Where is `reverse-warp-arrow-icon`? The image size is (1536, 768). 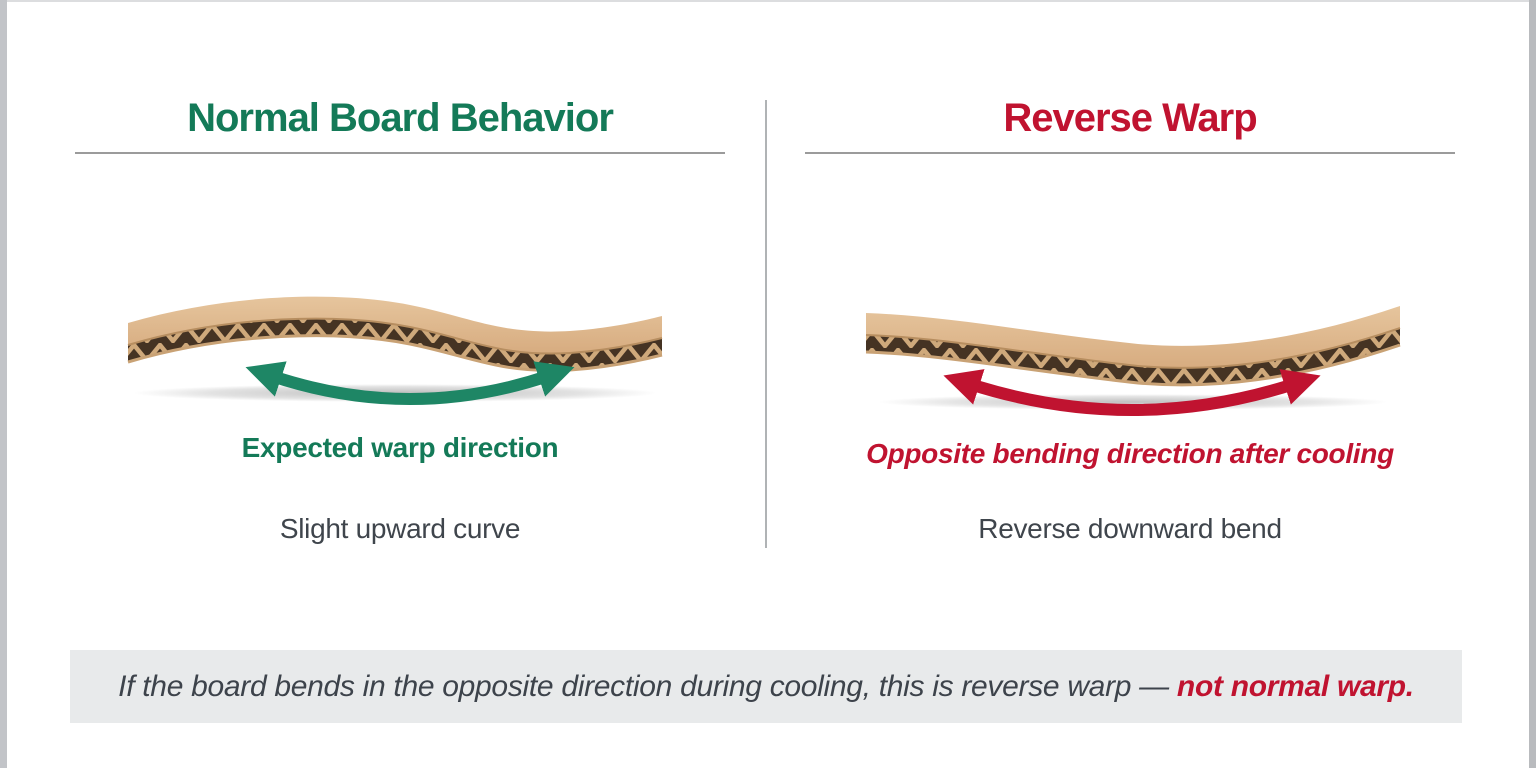 reverse-warp-arrow-icon is located at coordinates (1132, 399).